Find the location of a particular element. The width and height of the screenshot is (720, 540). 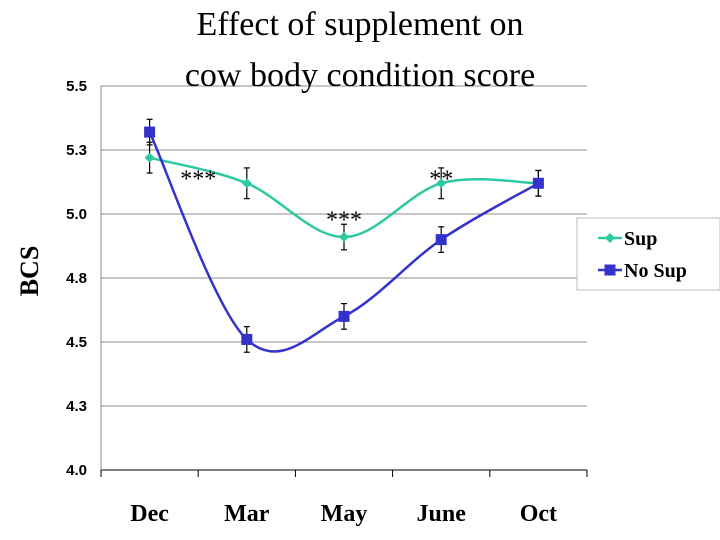

y-tick-label: 5.0 is located at coordinates (76, 214).